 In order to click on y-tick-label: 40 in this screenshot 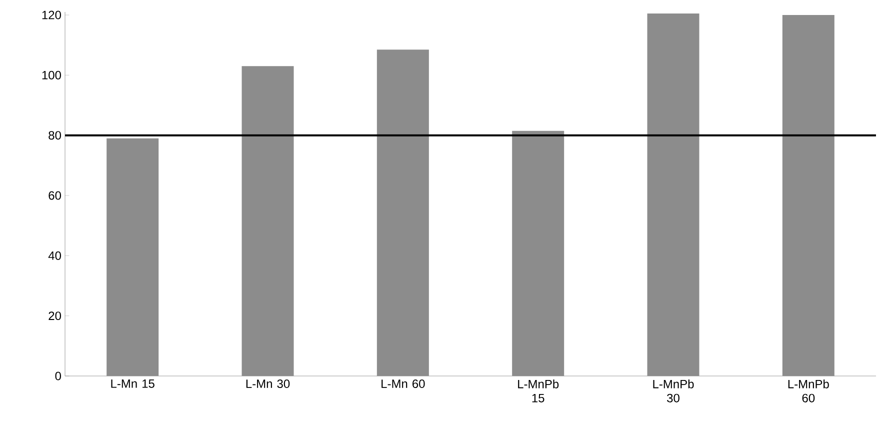, I will do `click(55, 255)`.